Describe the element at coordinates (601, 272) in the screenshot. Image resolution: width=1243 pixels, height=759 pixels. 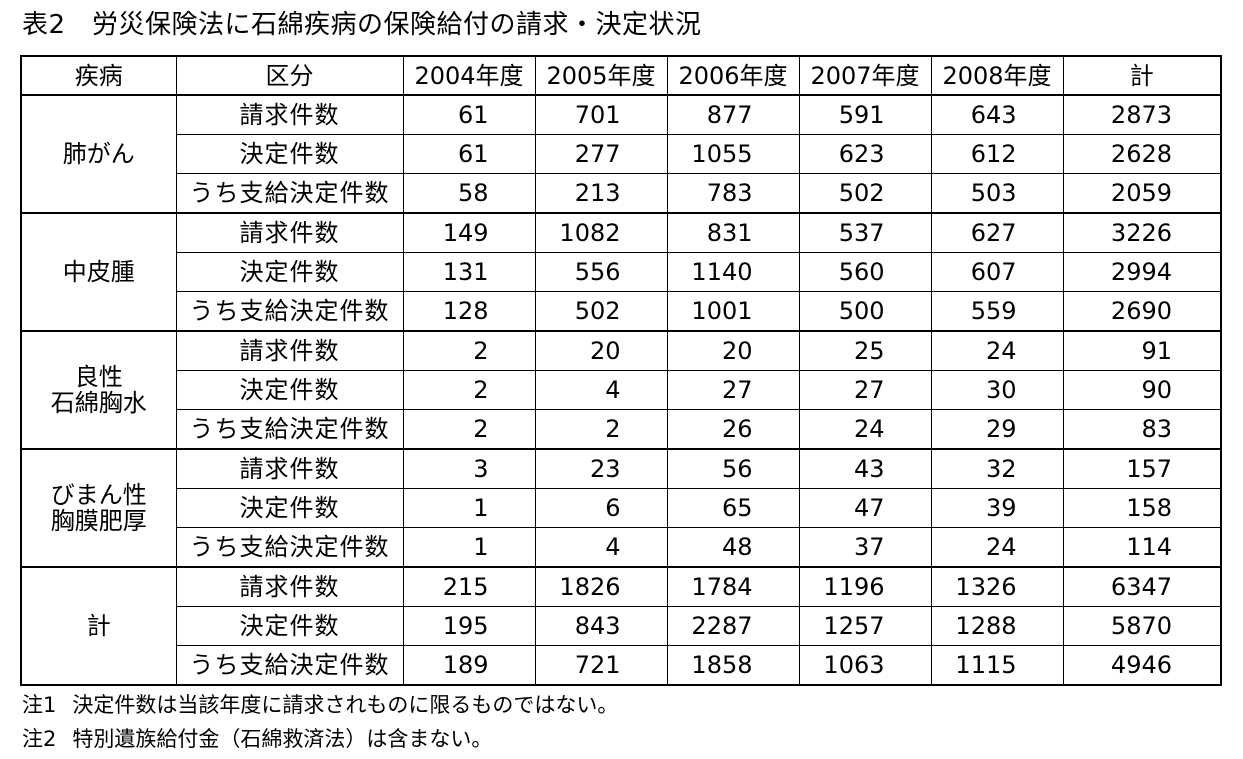
I see `value-cell: 556` at that location.